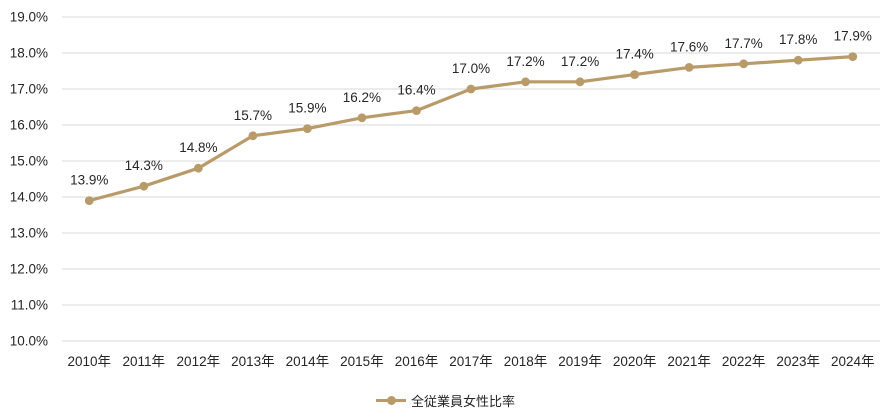 This screenshot has height=420, width=891. Describe the element at coordinates (29, 53) in the screenshot. I see `y-axis-tick-label: 18.0%` at that location.